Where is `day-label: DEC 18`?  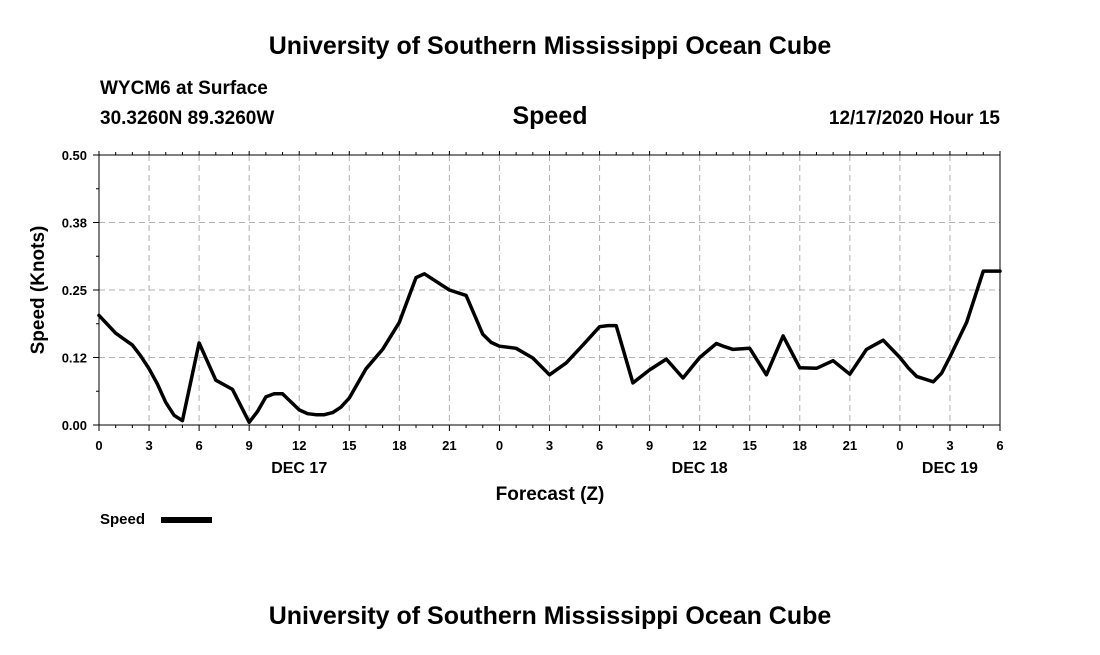
day-label: DEC 18 is located at coordinates (700, 468).